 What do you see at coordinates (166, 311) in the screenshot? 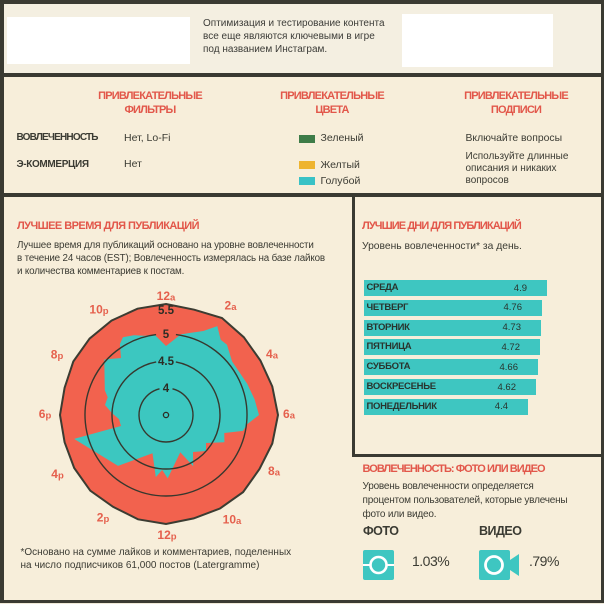
I see `svg-text: 5.5` at bounding box center [166, 311].